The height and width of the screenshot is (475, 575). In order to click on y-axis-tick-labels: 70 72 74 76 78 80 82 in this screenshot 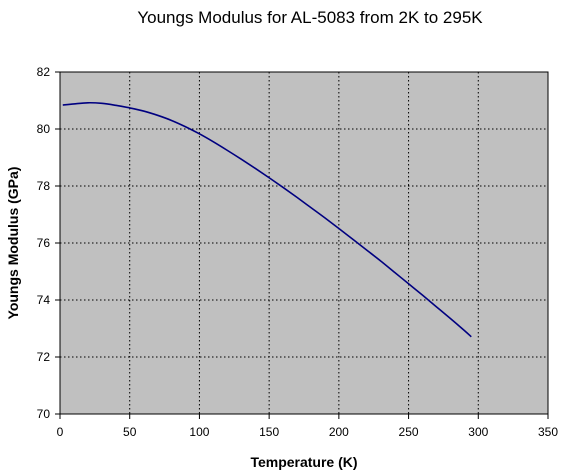, I will do `click(44, 243)`.